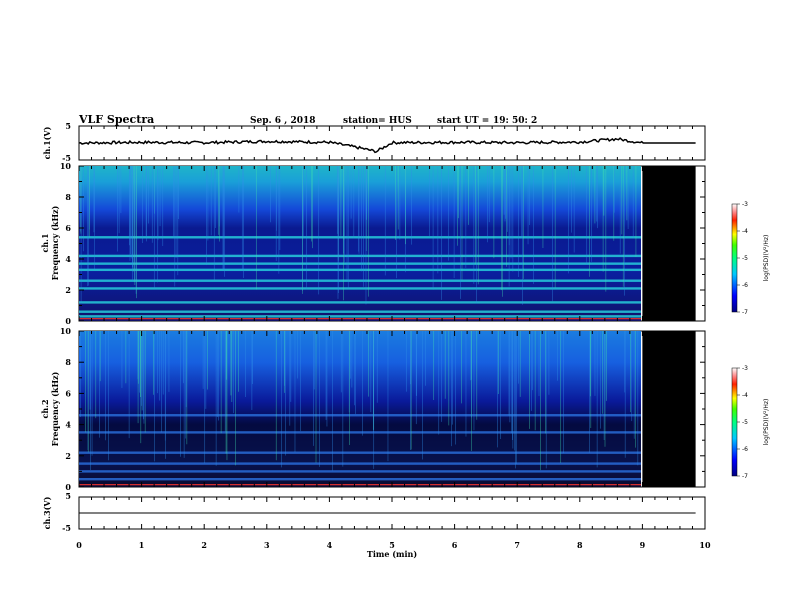  What do you see at coordinates (66, 158) in the screenshot?
I see `ch1-ytick-bottom: -5` at bounding box center [66, 158].